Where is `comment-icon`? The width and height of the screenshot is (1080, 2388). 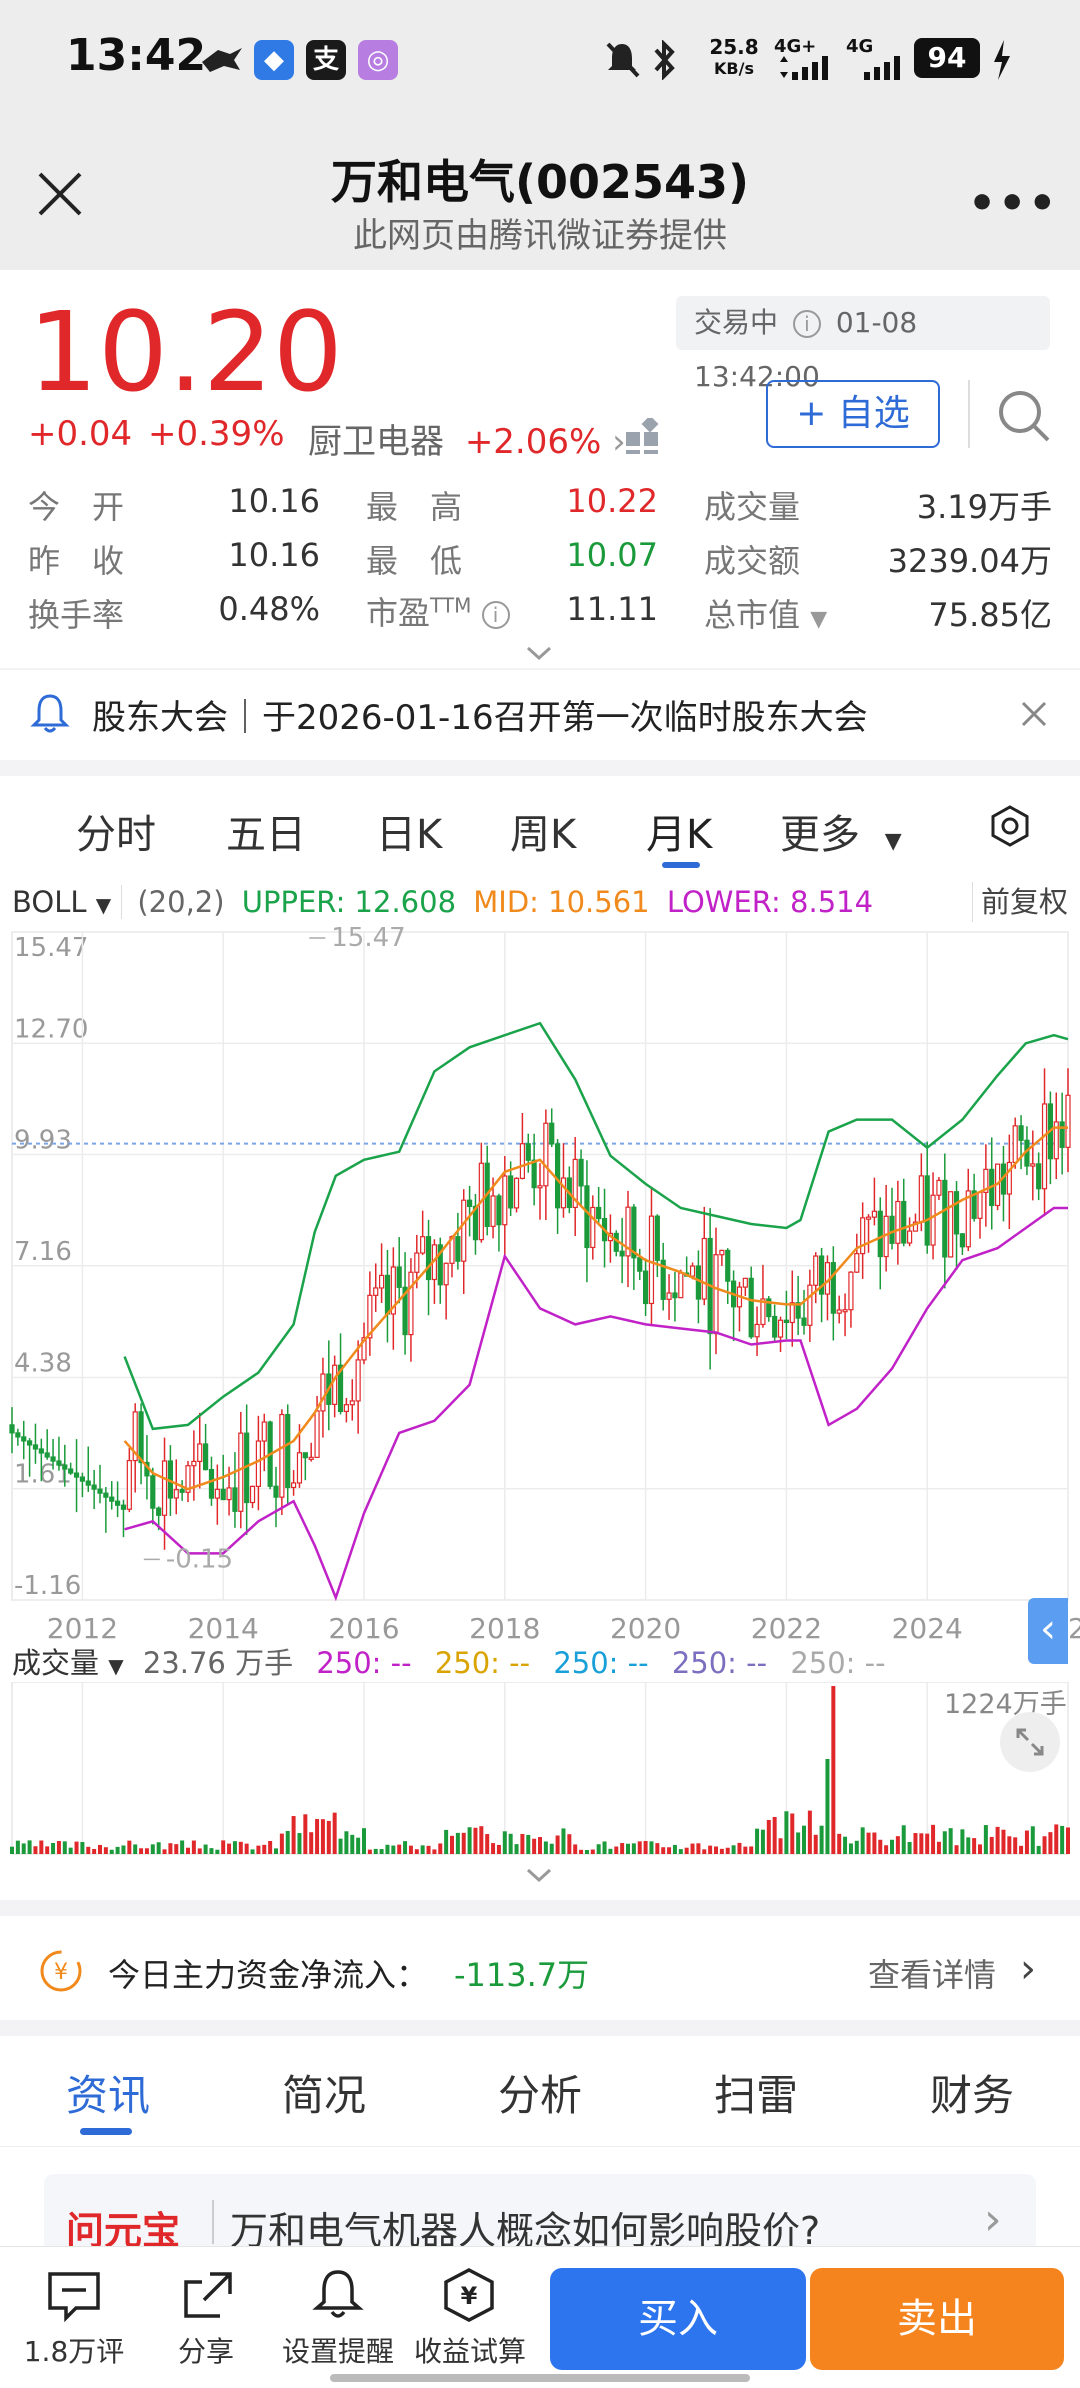 comment-icon is located at coordinates (74, 2296).